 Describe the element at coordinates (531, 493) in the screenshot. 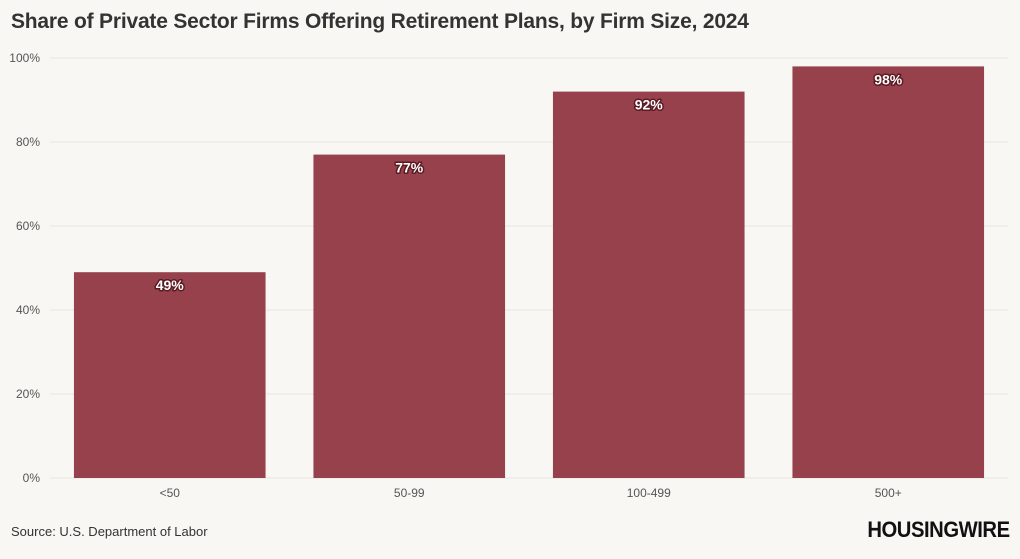

I see `x-axis-tick-labels: <50 50-99 100-499 500+` at that location.